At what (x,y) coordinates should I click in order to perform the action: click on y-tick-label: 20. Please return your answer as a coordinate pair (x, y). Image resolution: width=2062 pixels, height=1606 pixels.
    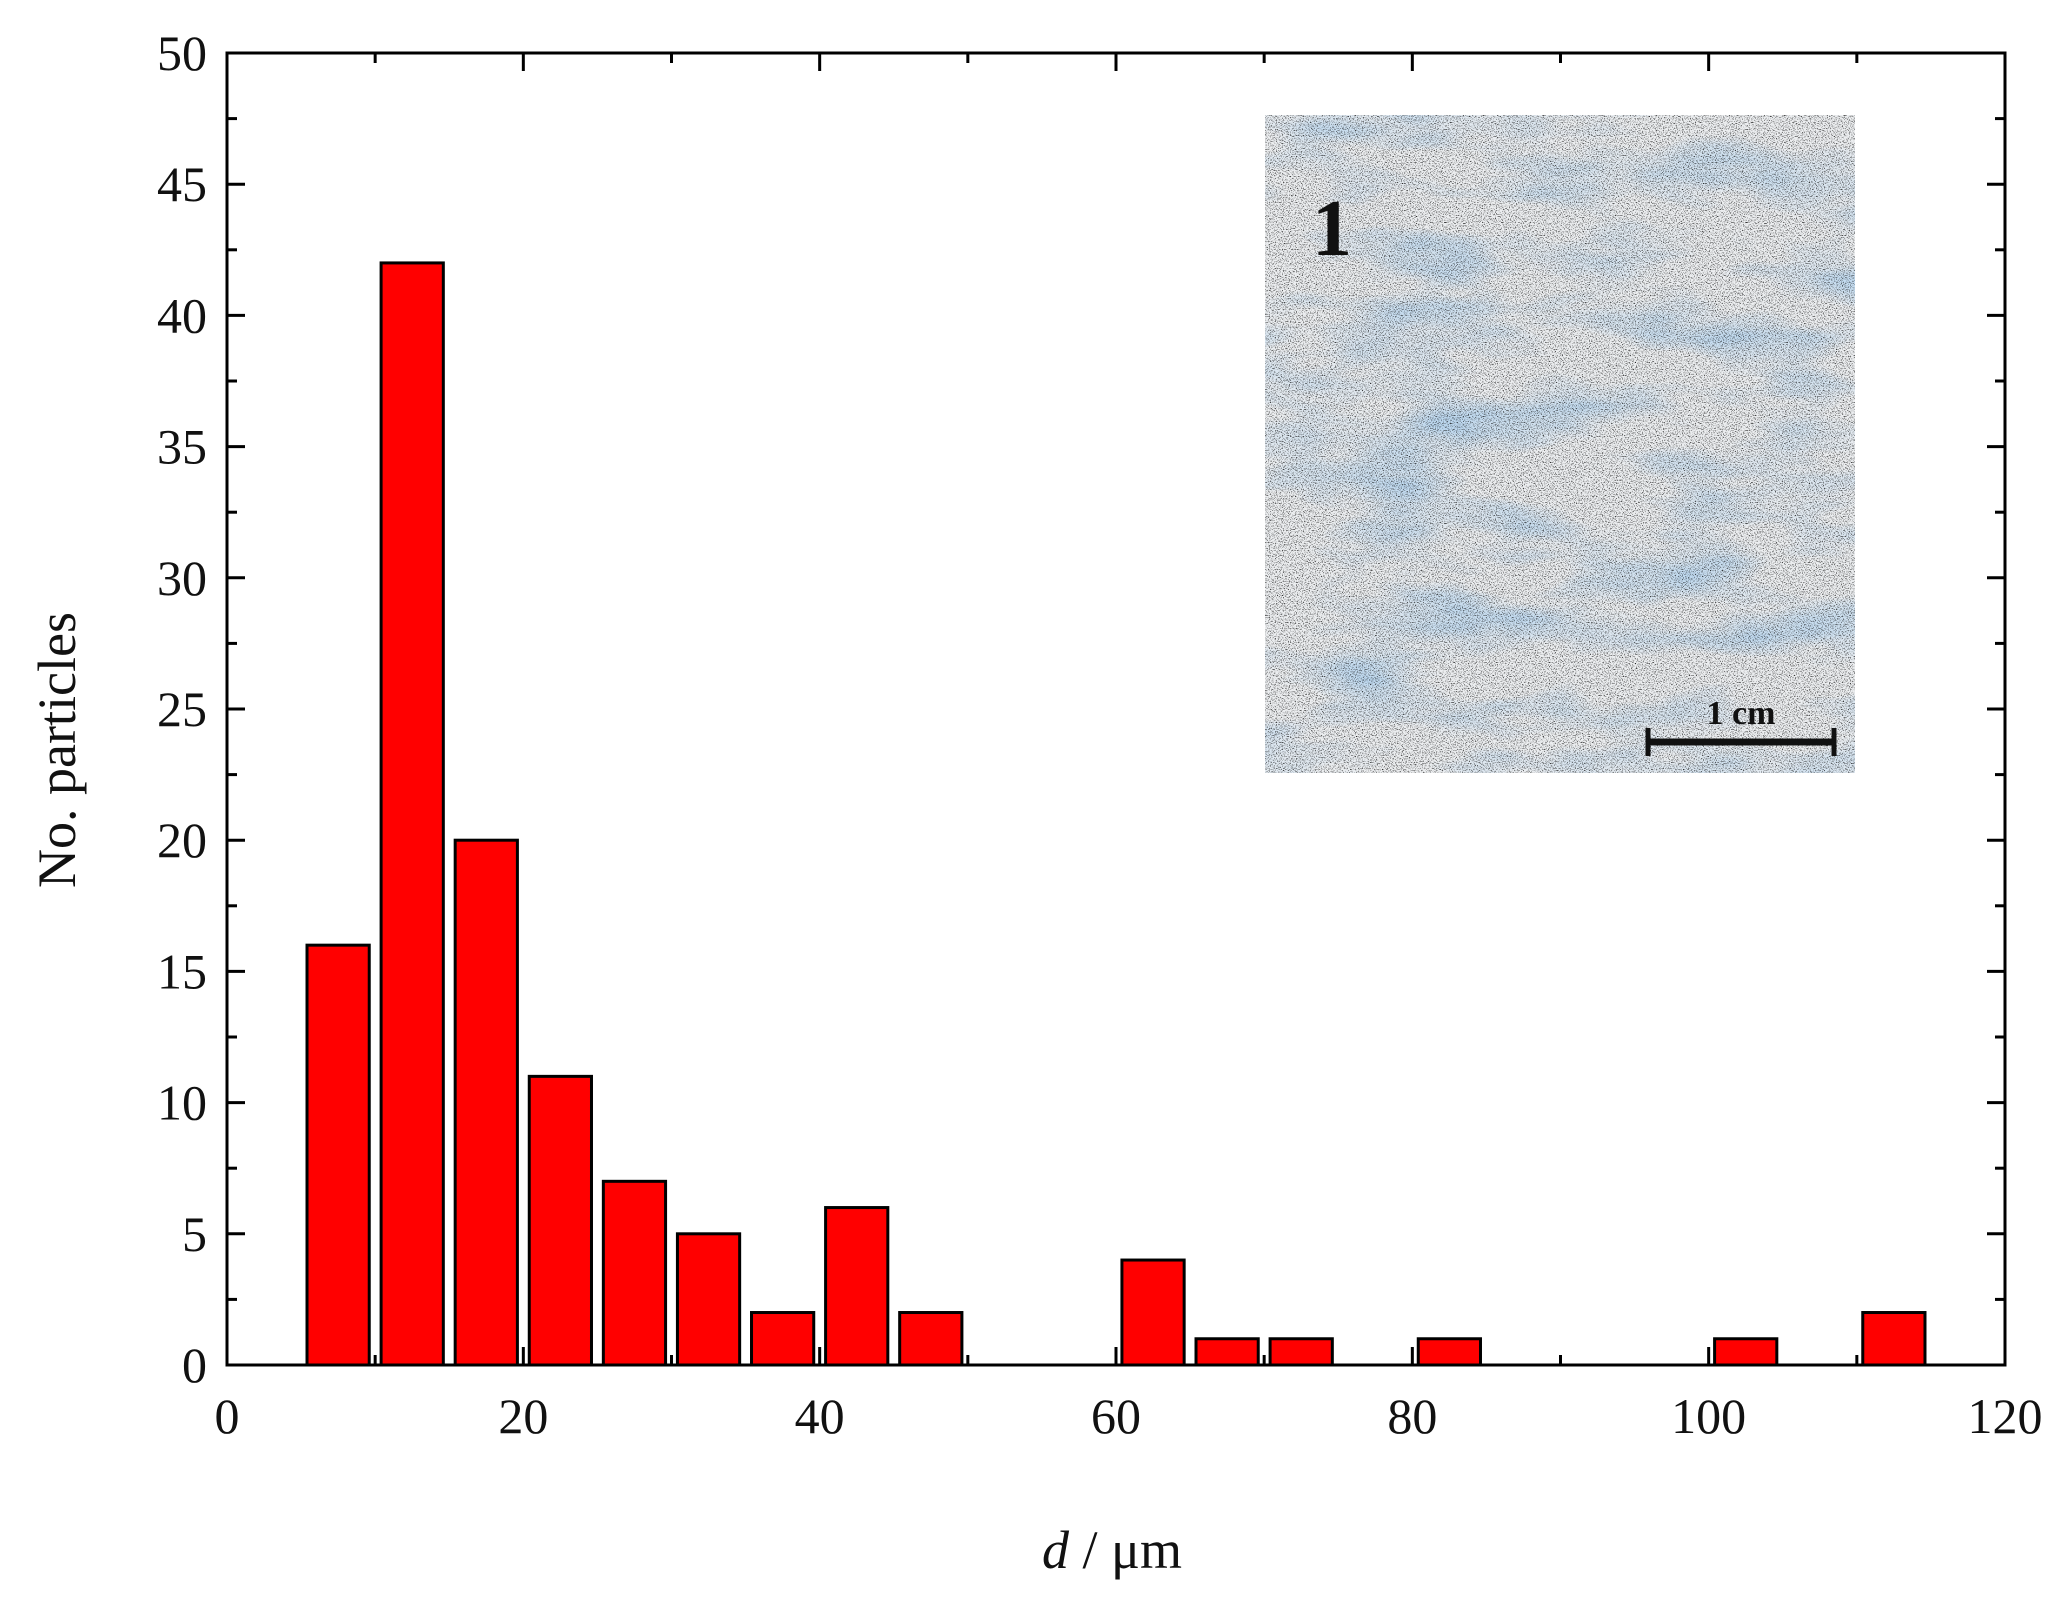
    Looking at the image, I should click on (182, 840).